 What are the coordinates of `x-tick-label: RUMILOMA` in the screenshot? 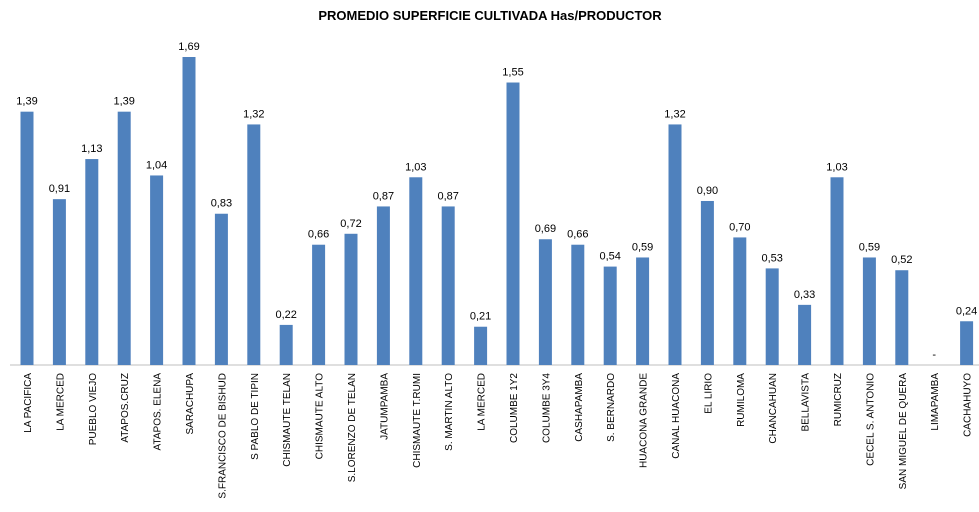 It's located at (741, 400).